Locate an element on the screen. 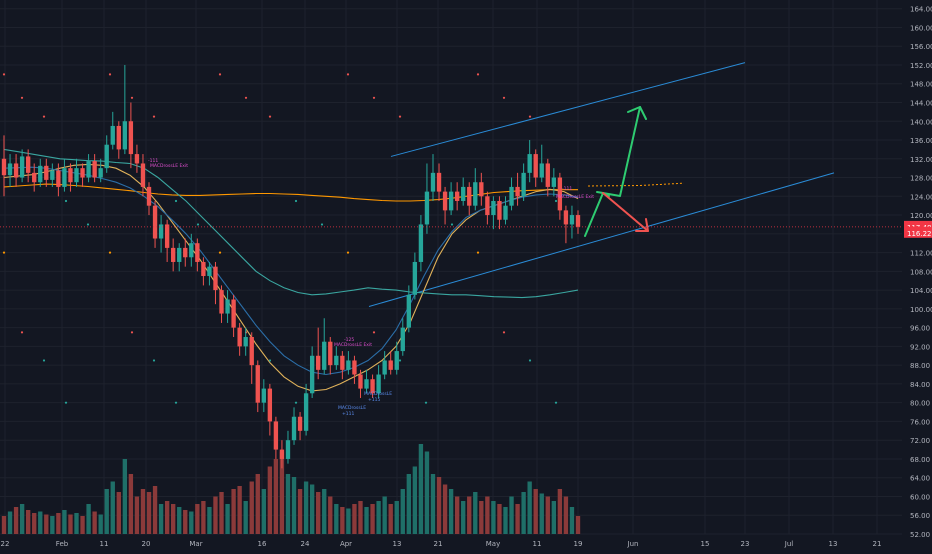 This screenshot has height=554, width=932. x-tick-label: Jun is located at coordinates (633, 544).